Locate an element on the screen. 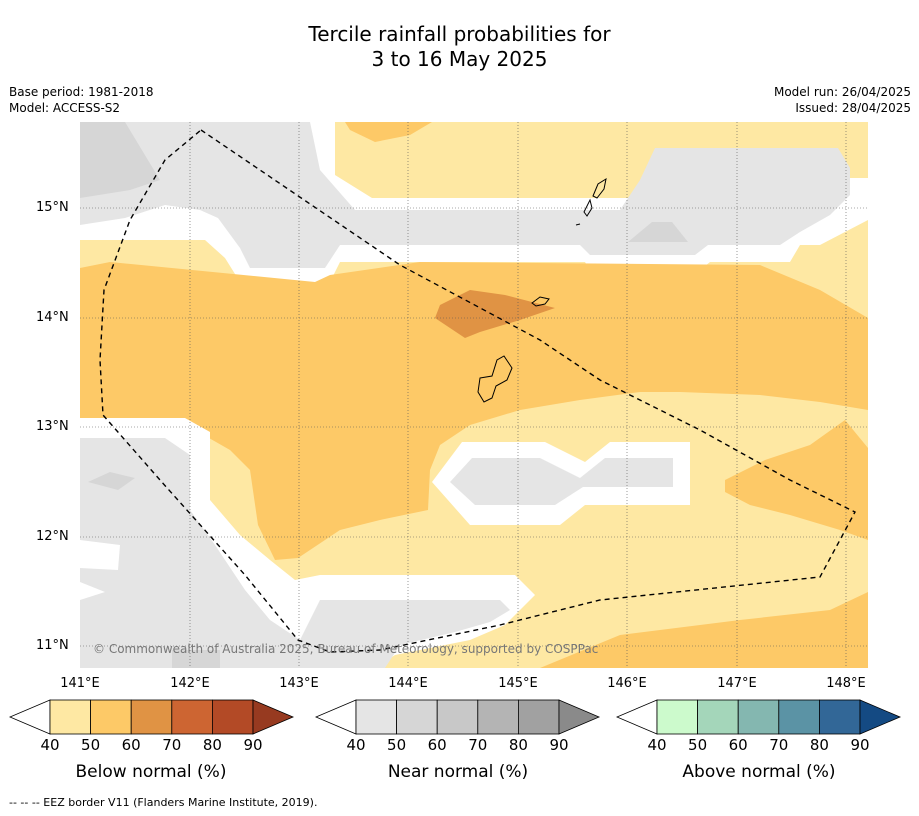  near-normal-50-60-north-west is located at coordinates (120, 160).